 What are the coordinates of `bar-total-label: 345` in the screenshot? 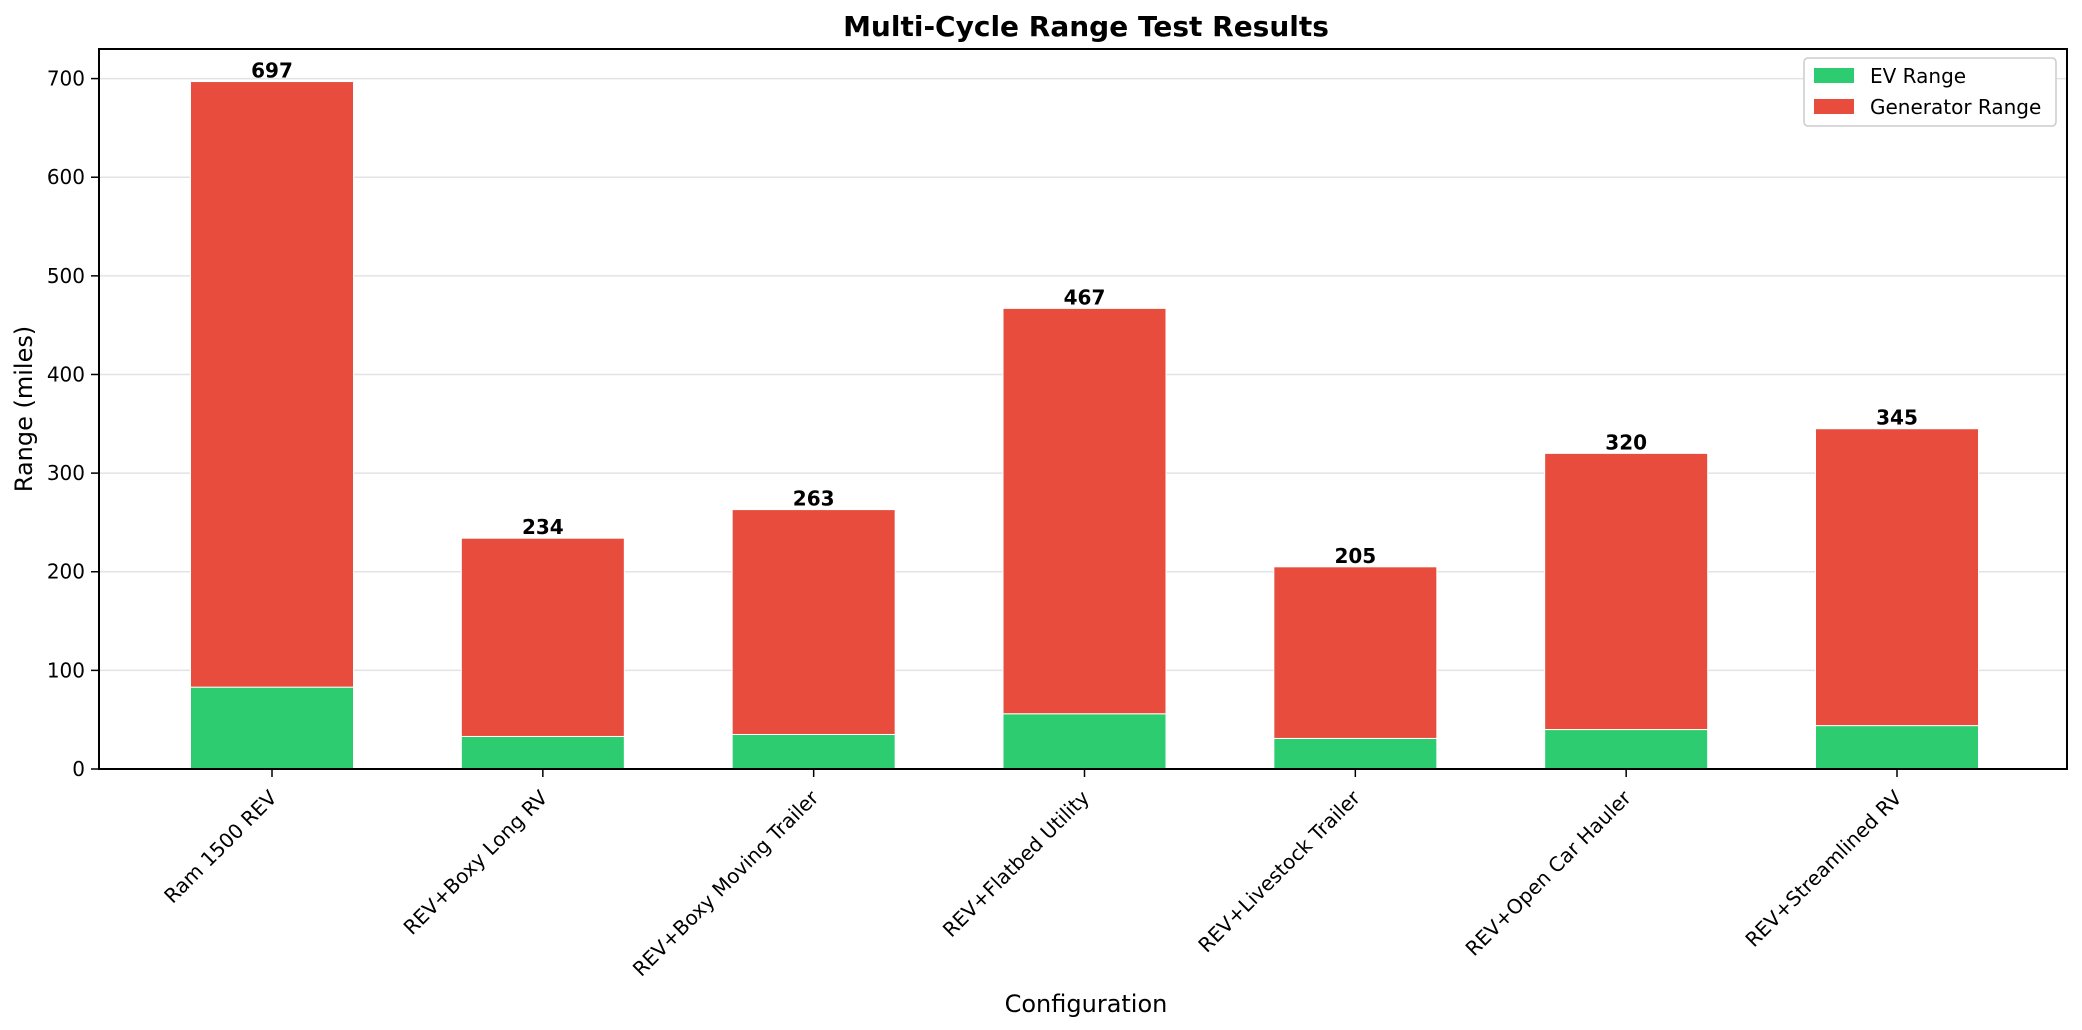 It's located at (1897, 418).